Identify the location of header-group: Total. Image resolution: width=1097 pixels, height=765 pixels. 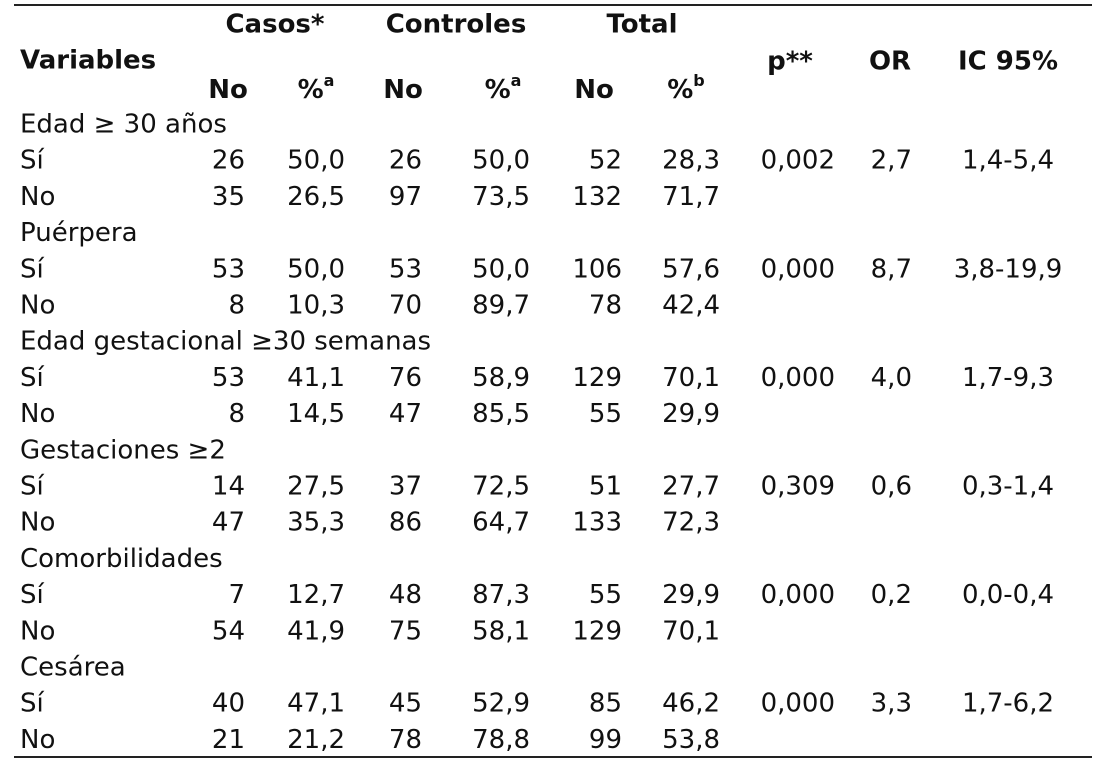
(641, 25).